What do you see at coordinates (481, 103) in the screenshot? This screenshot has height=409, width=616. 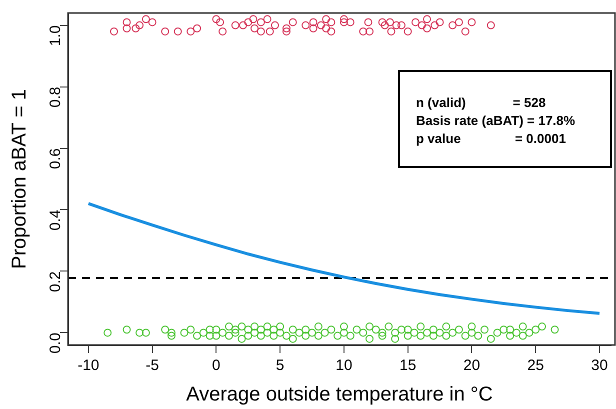 I see `annotation: n (valid) = 528` at bounding box center [481, 103].